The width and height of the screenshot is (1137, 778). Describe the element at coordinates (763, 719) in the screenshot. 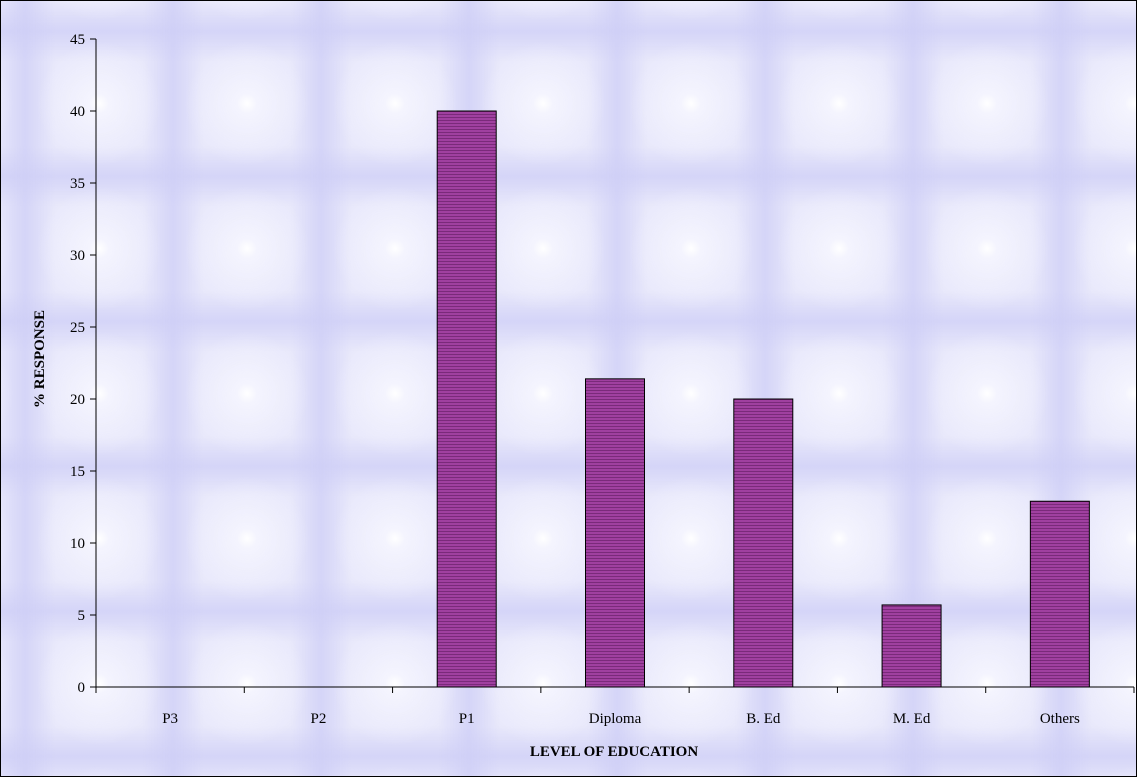

I see `x-tick-label: B. Ed` at that location.